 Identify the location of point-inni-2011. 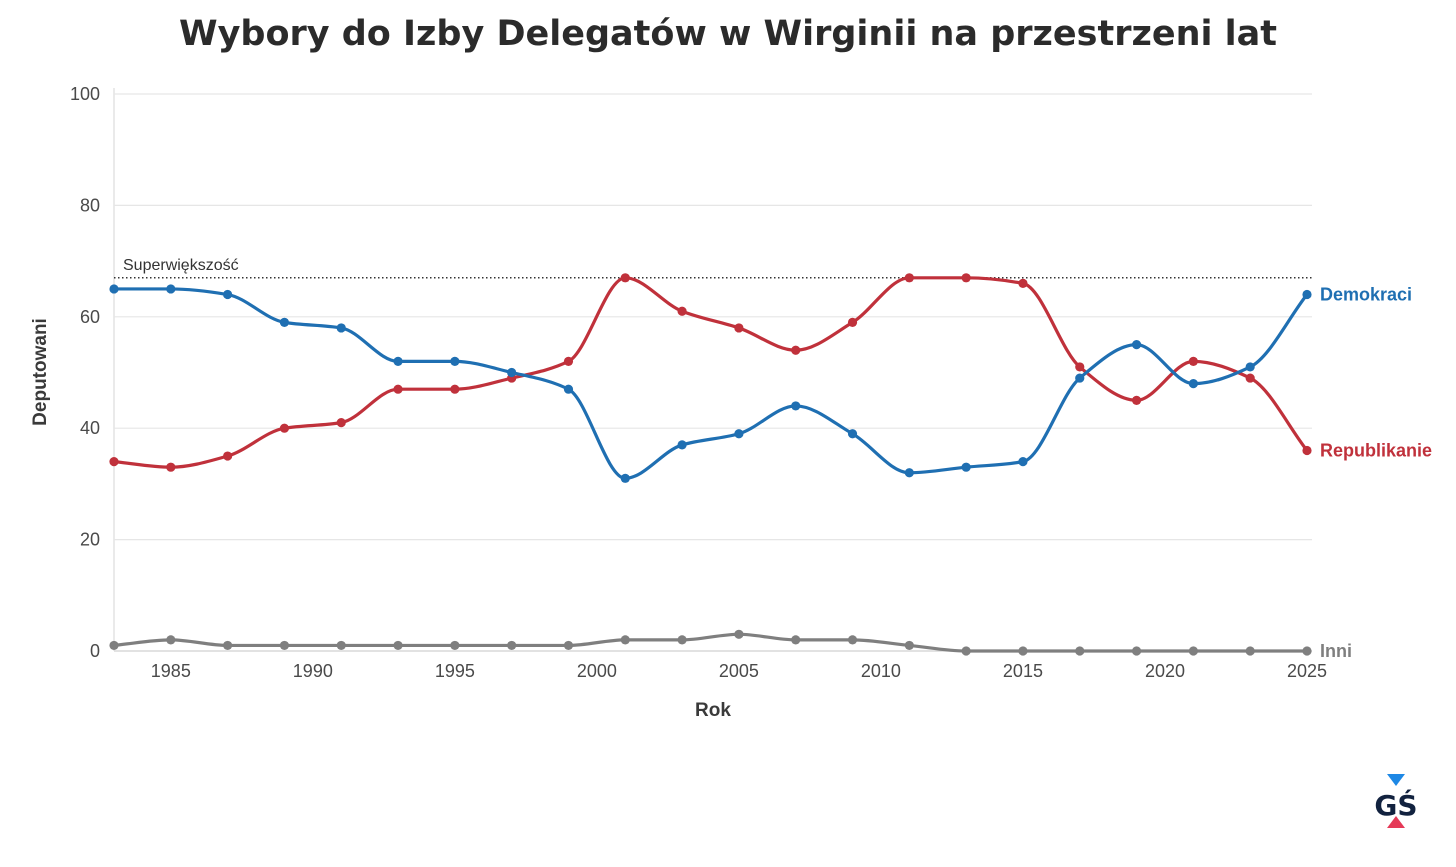
(909, 645).